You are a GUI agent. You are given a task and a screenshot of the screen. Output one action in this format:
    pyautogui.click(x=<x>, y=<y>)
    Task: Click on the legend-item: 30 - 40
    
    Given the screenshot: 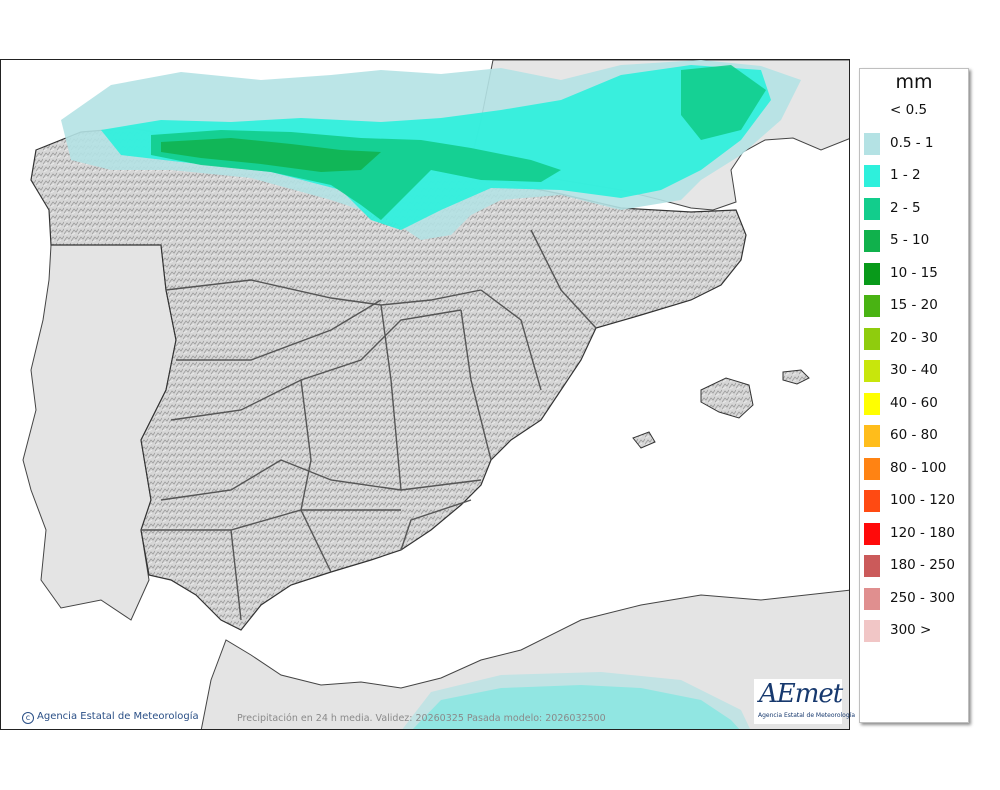 What is the action you would take?
    pyautogui.click(x=914, y=370)
    